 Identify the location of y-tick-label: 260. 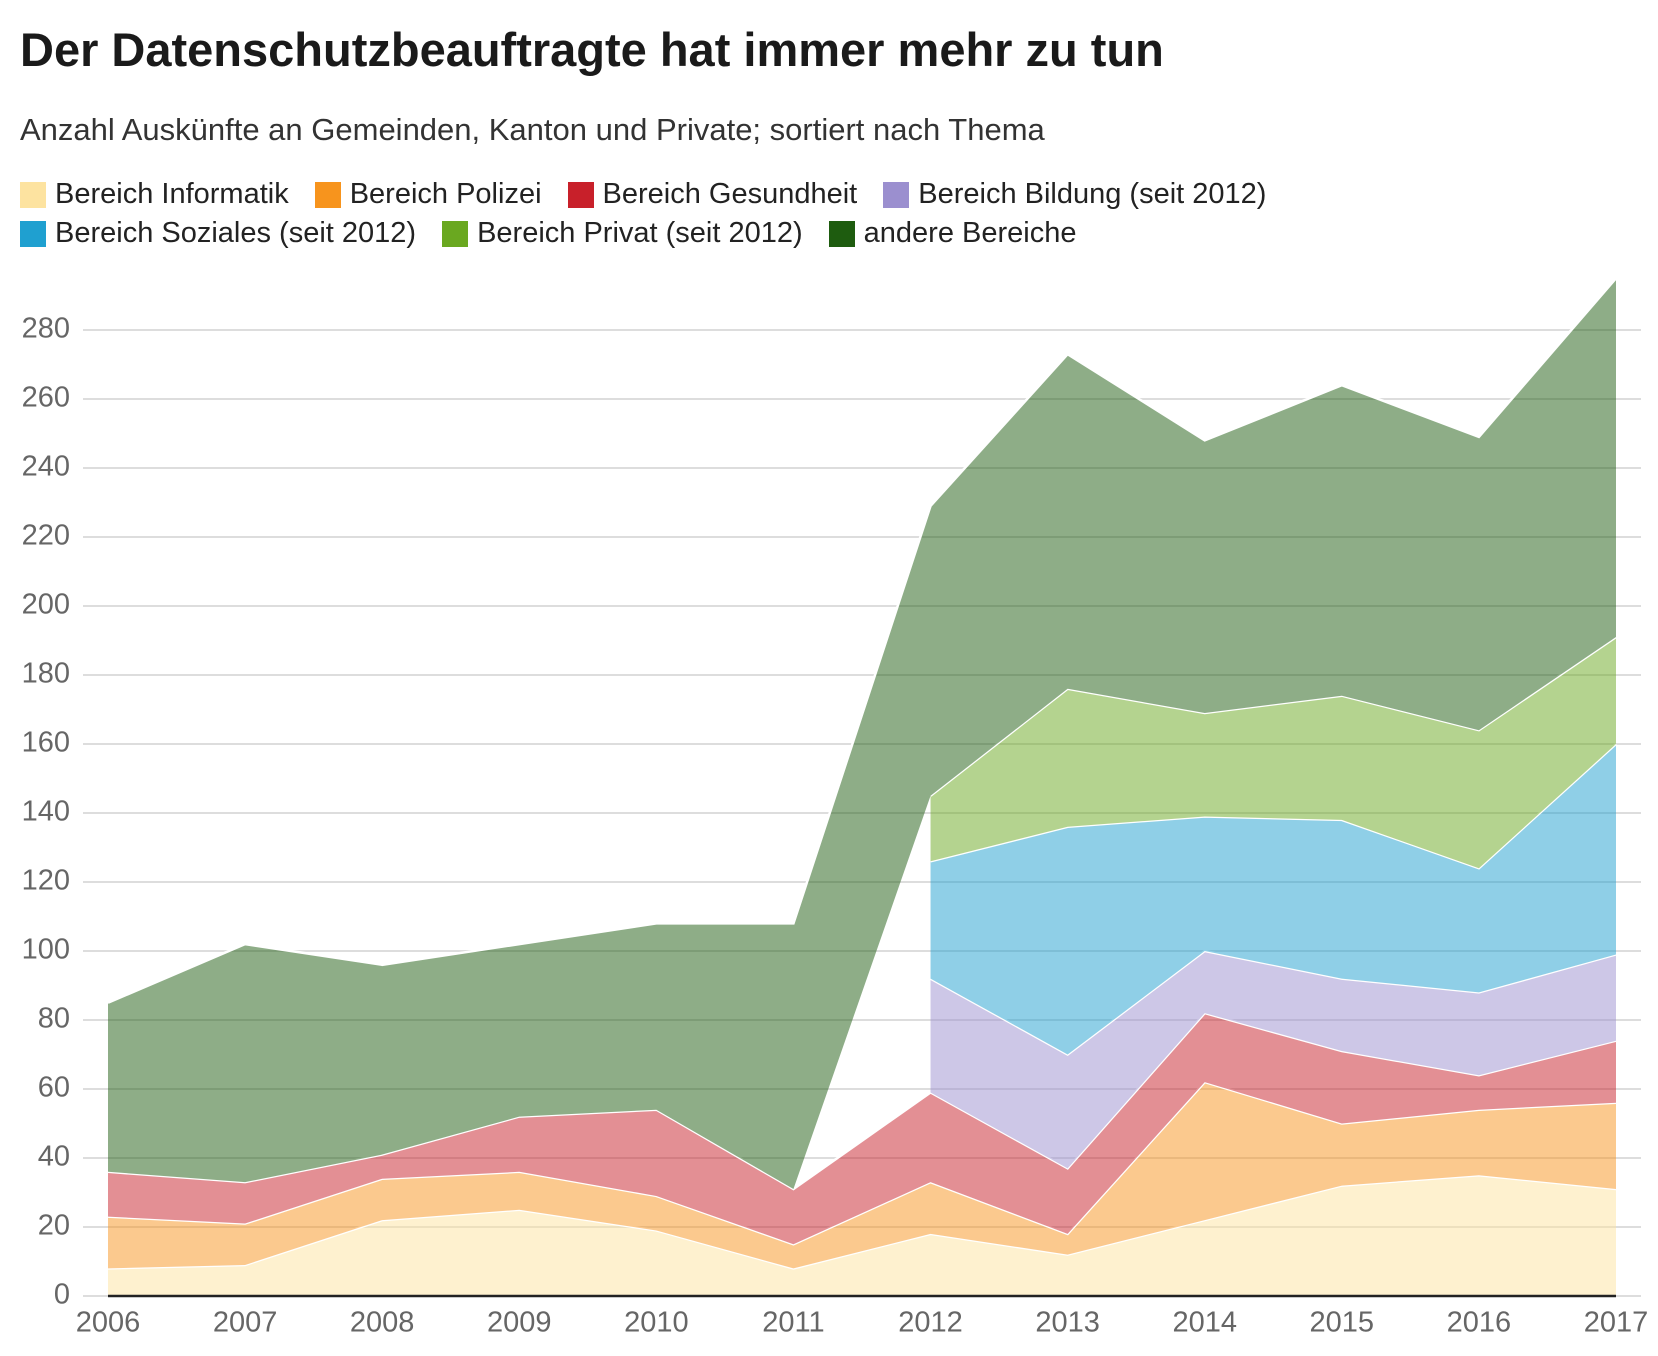
(46, 398).